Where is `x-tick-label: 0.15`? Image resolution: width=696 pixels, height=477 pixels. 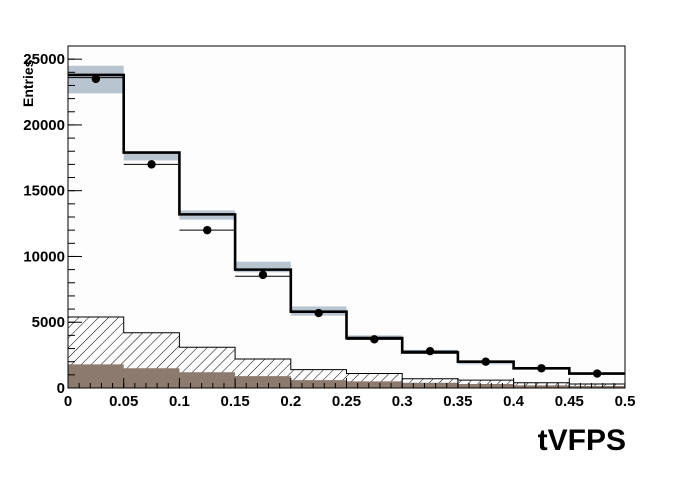 x-tick-label: 0.15 is located at coordinates (234, 401).